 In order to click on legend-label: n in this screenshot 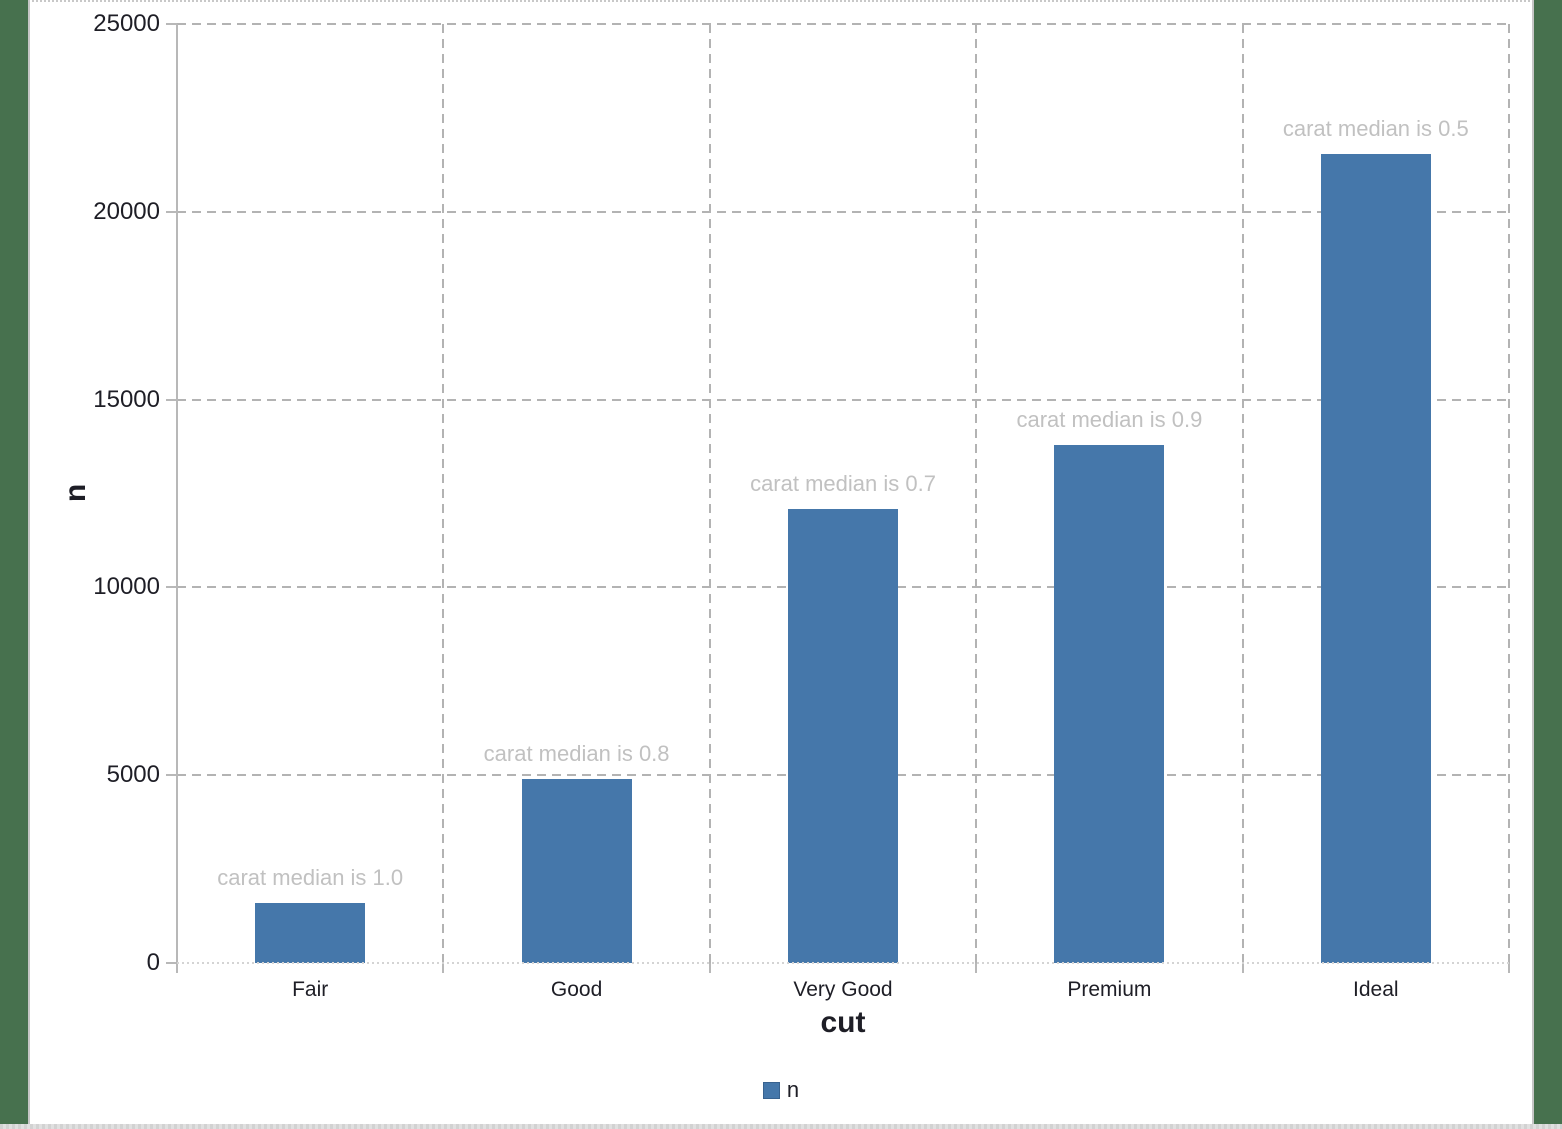, I will do `click(793, 1089)`.